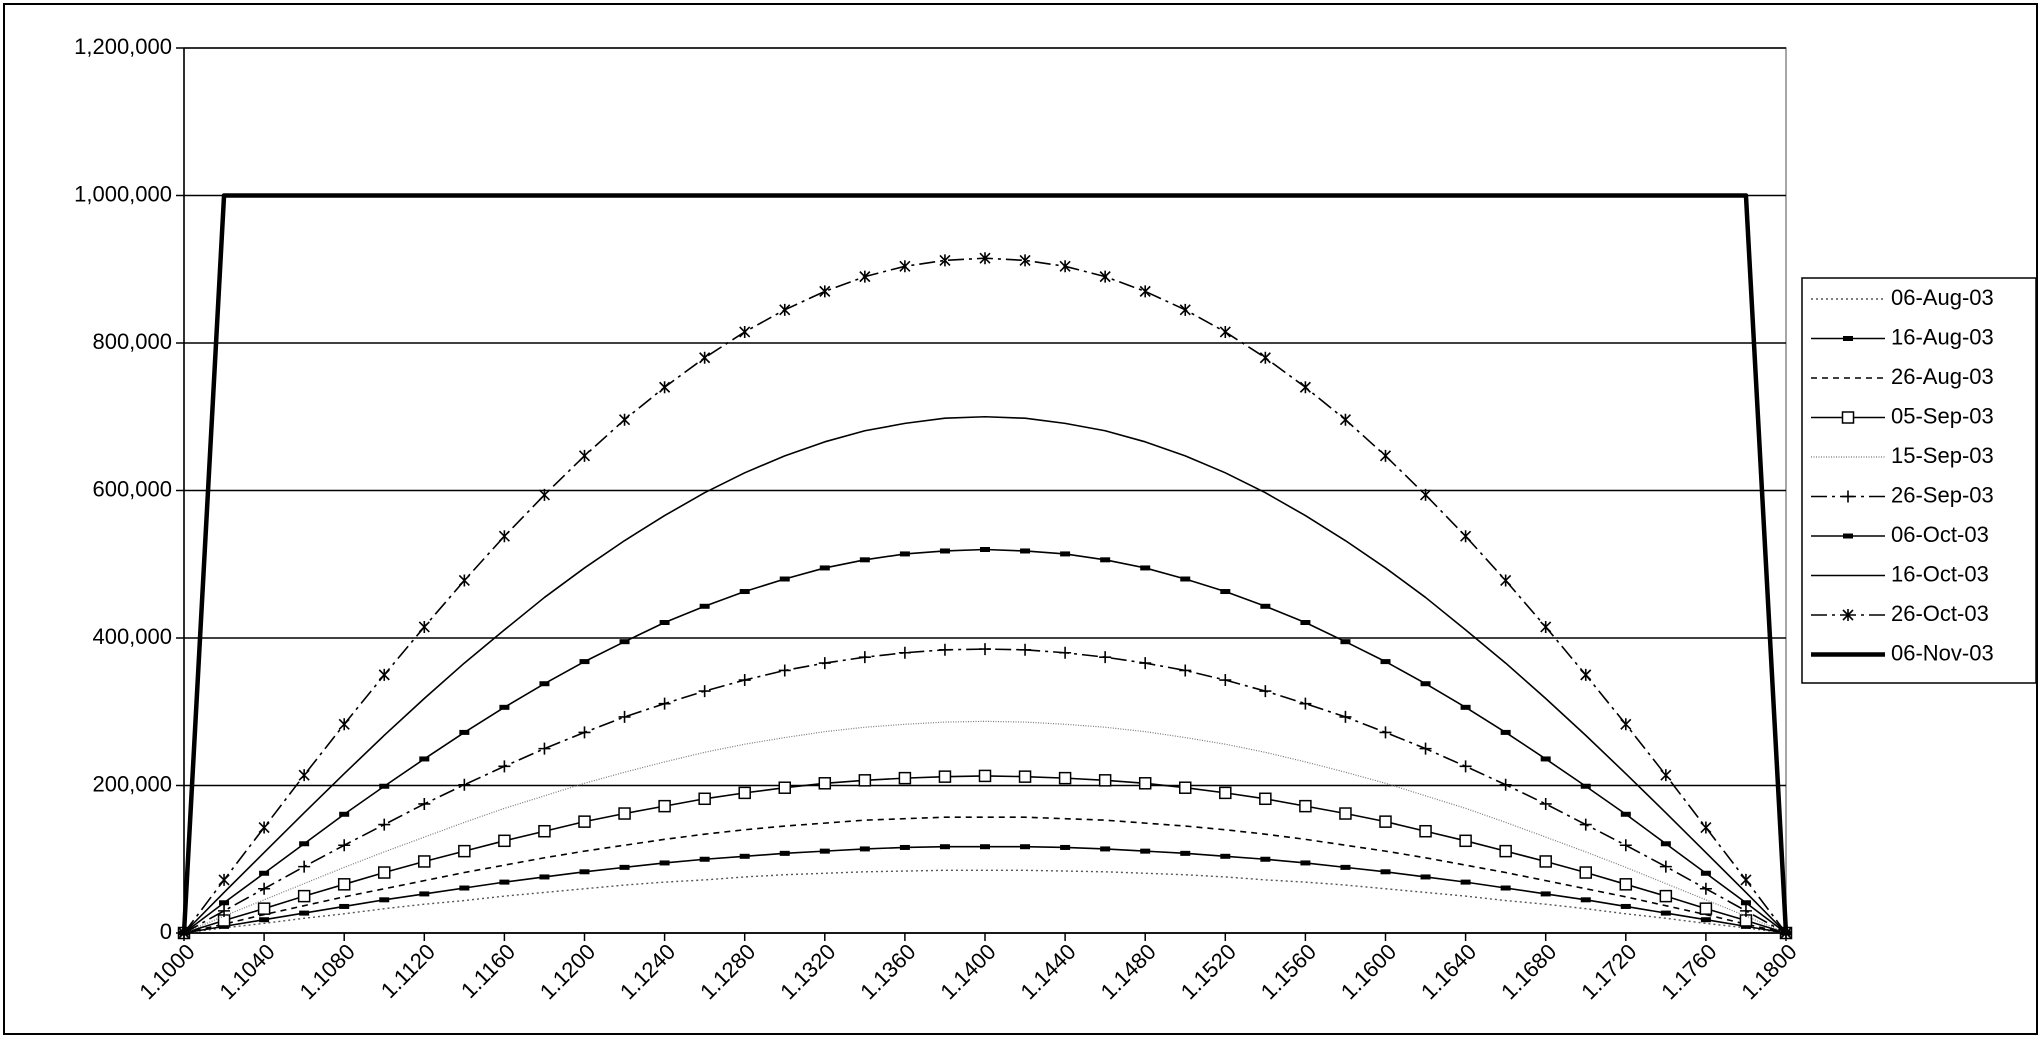  What do you see at coordinates (166, 931) in the screenshot?
I see `y-tick-label: 0` at bounding box center [166, 931].